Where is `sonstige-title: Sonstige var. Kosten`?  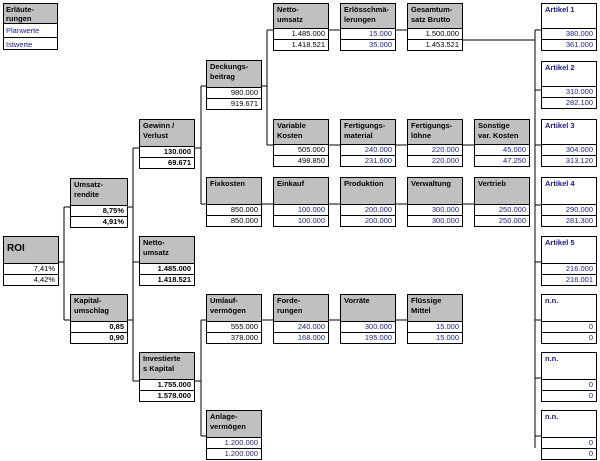 sonstige-title: Sonstige var. Kosten is located at coordinates (502, 132).